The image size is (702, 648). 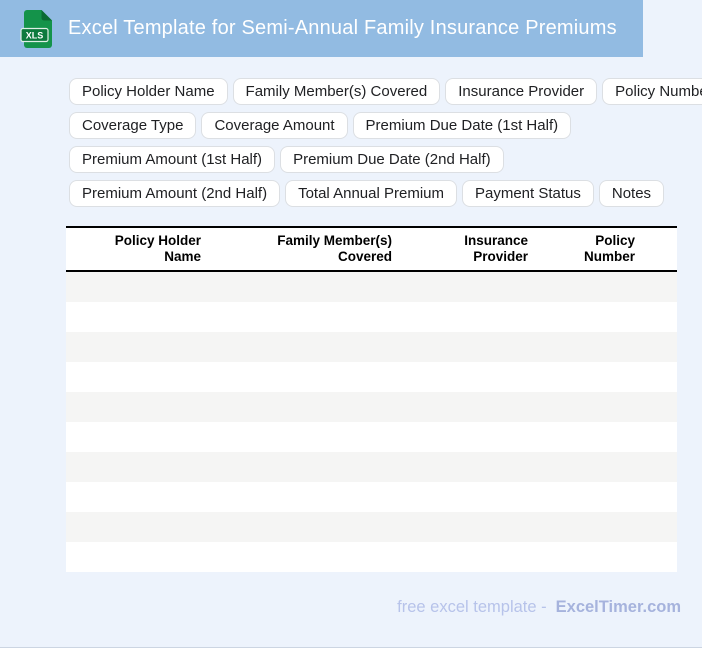 What do you see at coordinates (336, 91) in the screenshot?
I see `chip-family-members-covered: Family Member(s) Covered` at bounding box center [336, 91].